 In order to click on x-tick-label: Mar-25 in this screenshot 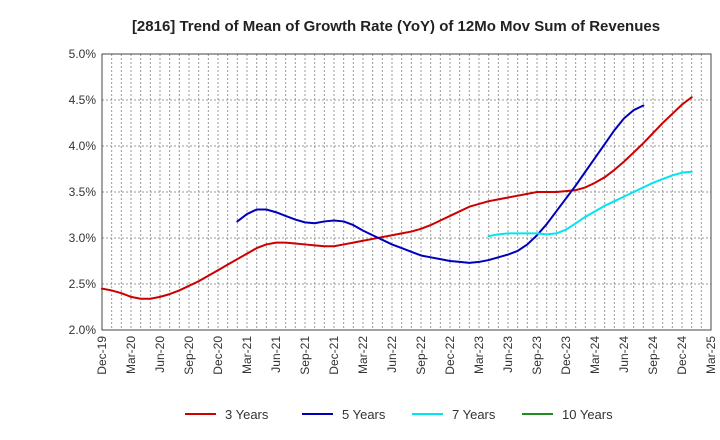, I will do `click(711, 355)`.